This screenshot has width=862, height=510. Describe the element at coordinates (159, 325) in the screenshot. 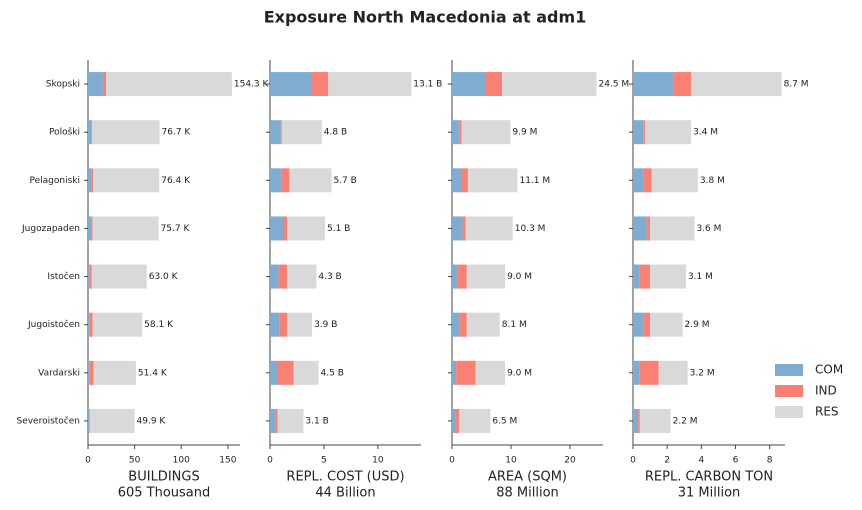

I see `value-label: 58.1 K` at that location.